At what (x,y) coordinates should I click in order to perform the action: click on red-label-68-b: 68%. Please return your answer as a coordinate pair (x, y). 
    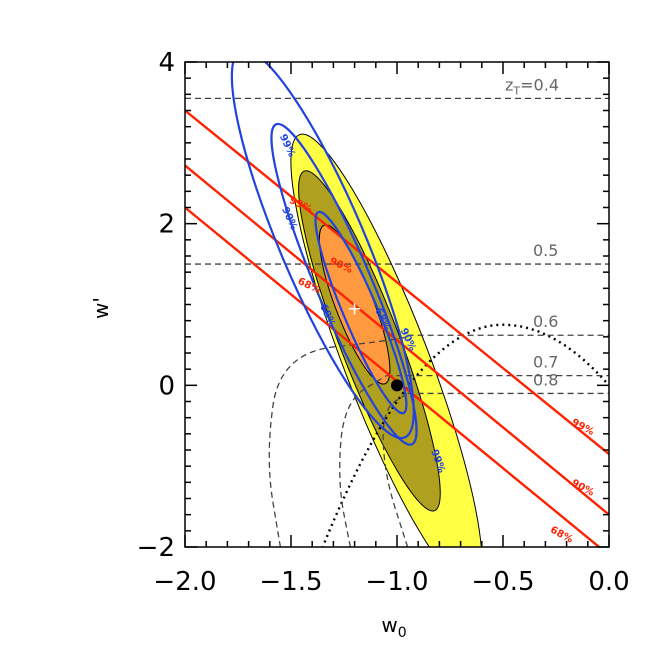
    Looking at the image, I should click on (561, 535).